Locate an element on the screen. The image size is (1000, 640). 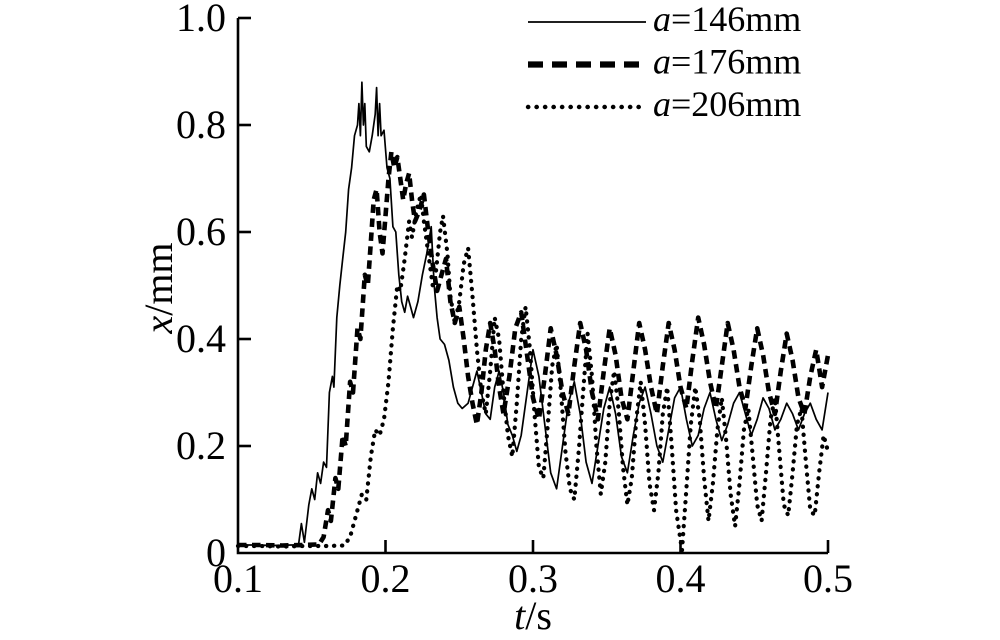
x-tick-label: 0.3 is located at coordinates (533, 578).